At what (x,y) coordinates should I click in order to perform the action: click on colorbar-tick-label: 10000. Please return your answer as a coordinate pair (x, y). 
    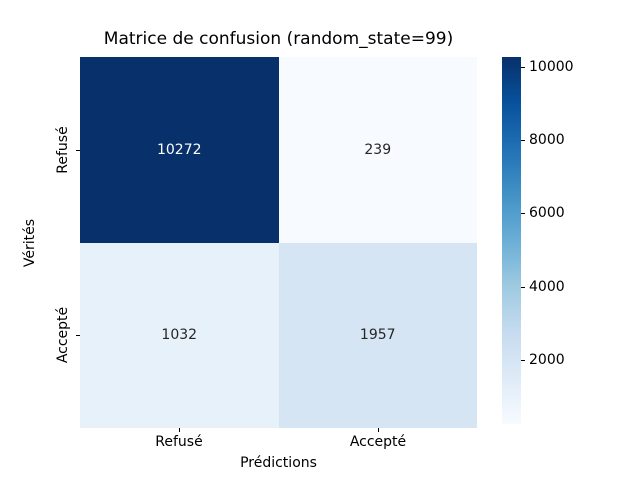
    Looking at the image, I should click on (551, 67).